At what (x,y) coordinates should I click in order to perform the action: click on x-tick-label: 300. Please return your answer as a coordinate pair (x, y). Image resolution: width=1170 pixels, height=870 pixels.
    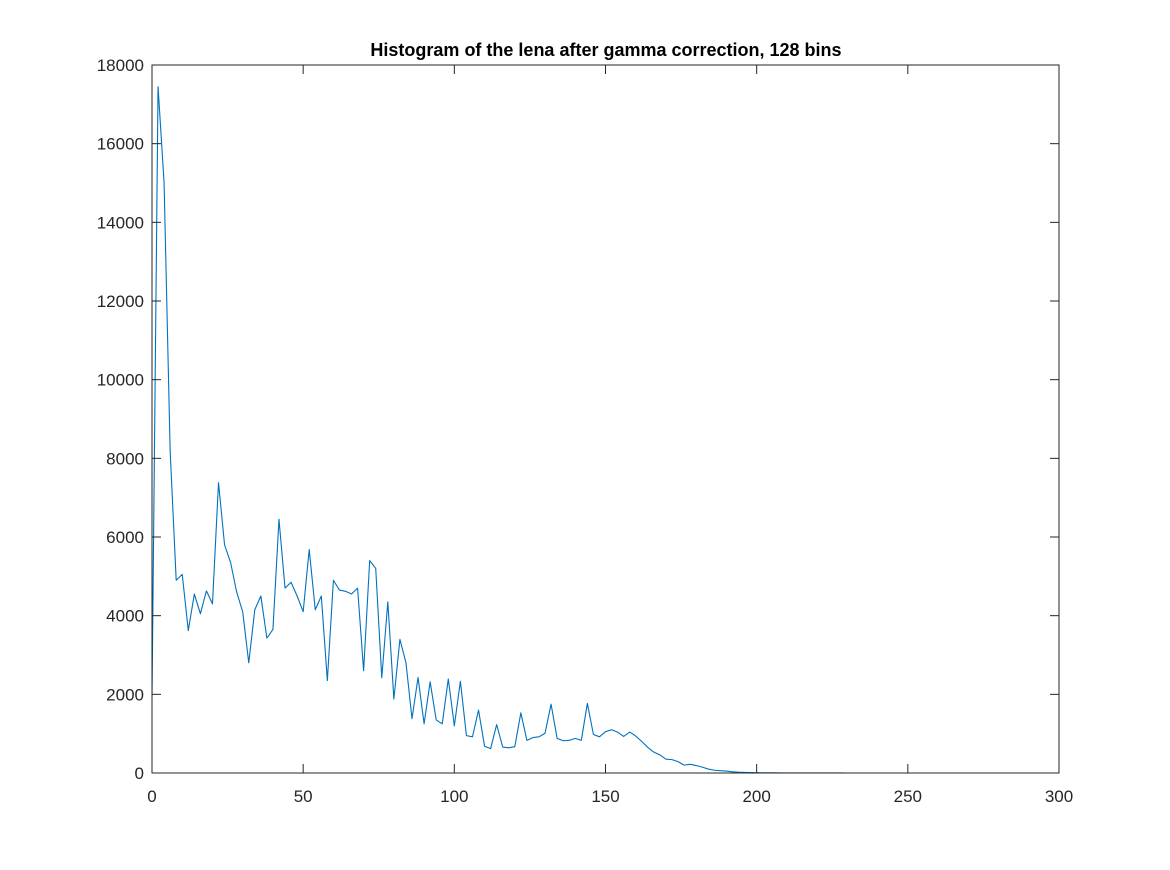
    Looking at the image, I should click on (1059, 796).